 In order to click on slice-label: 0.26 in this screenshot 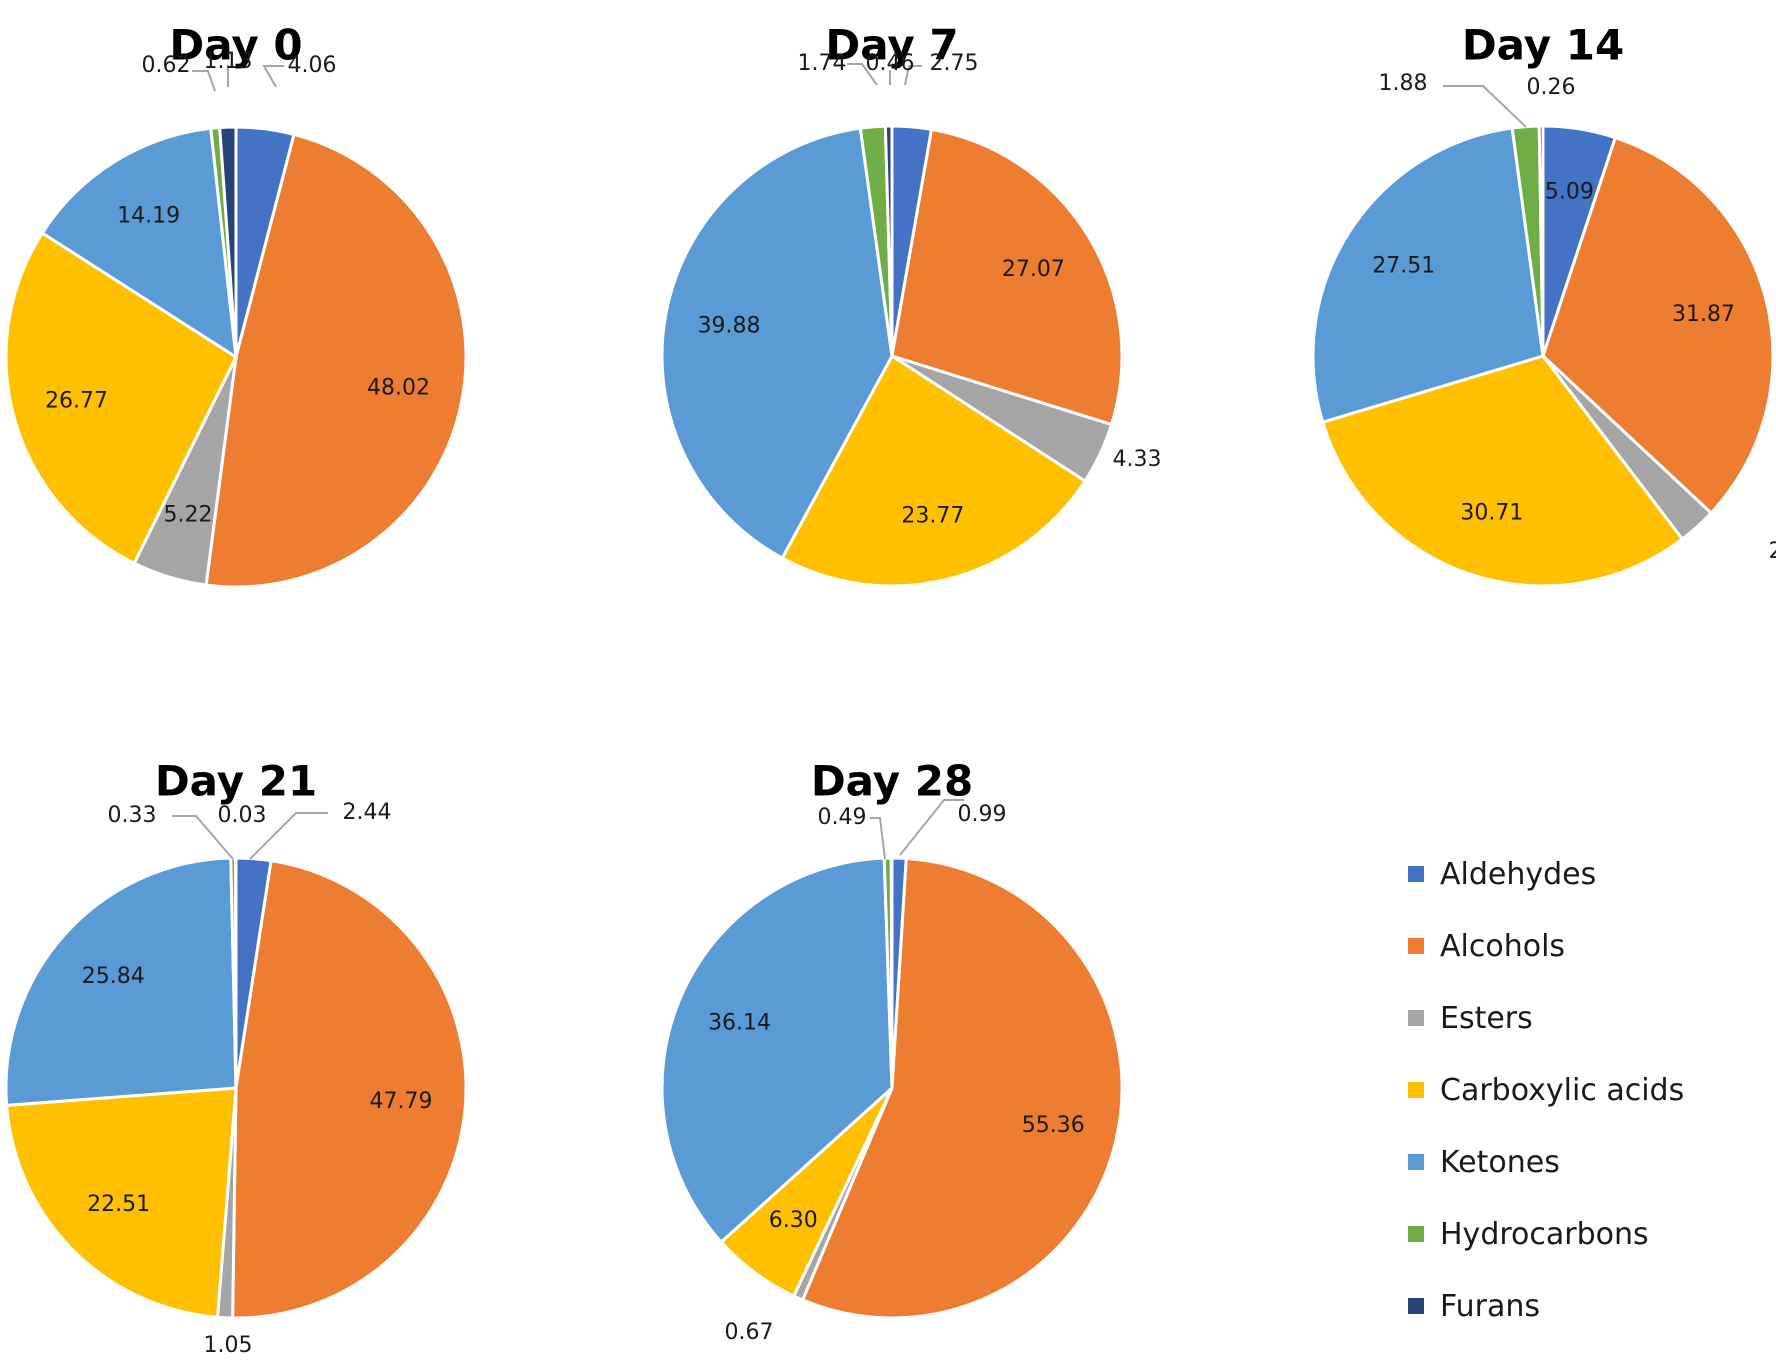, I will do `click(1551, 87)`.